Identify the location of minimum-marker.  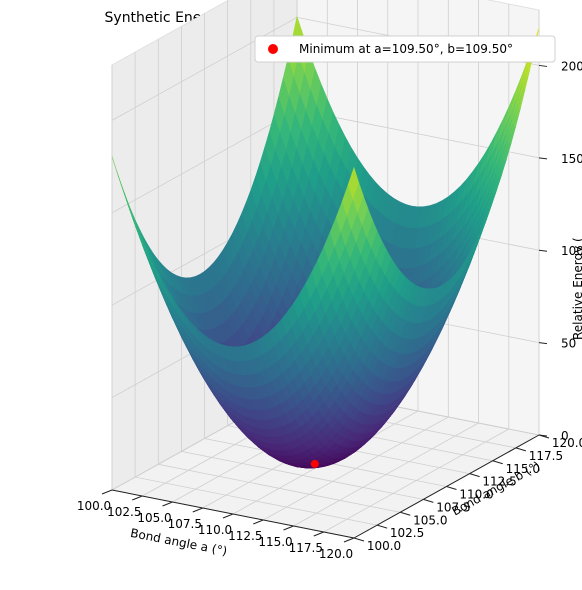
(314, 463).